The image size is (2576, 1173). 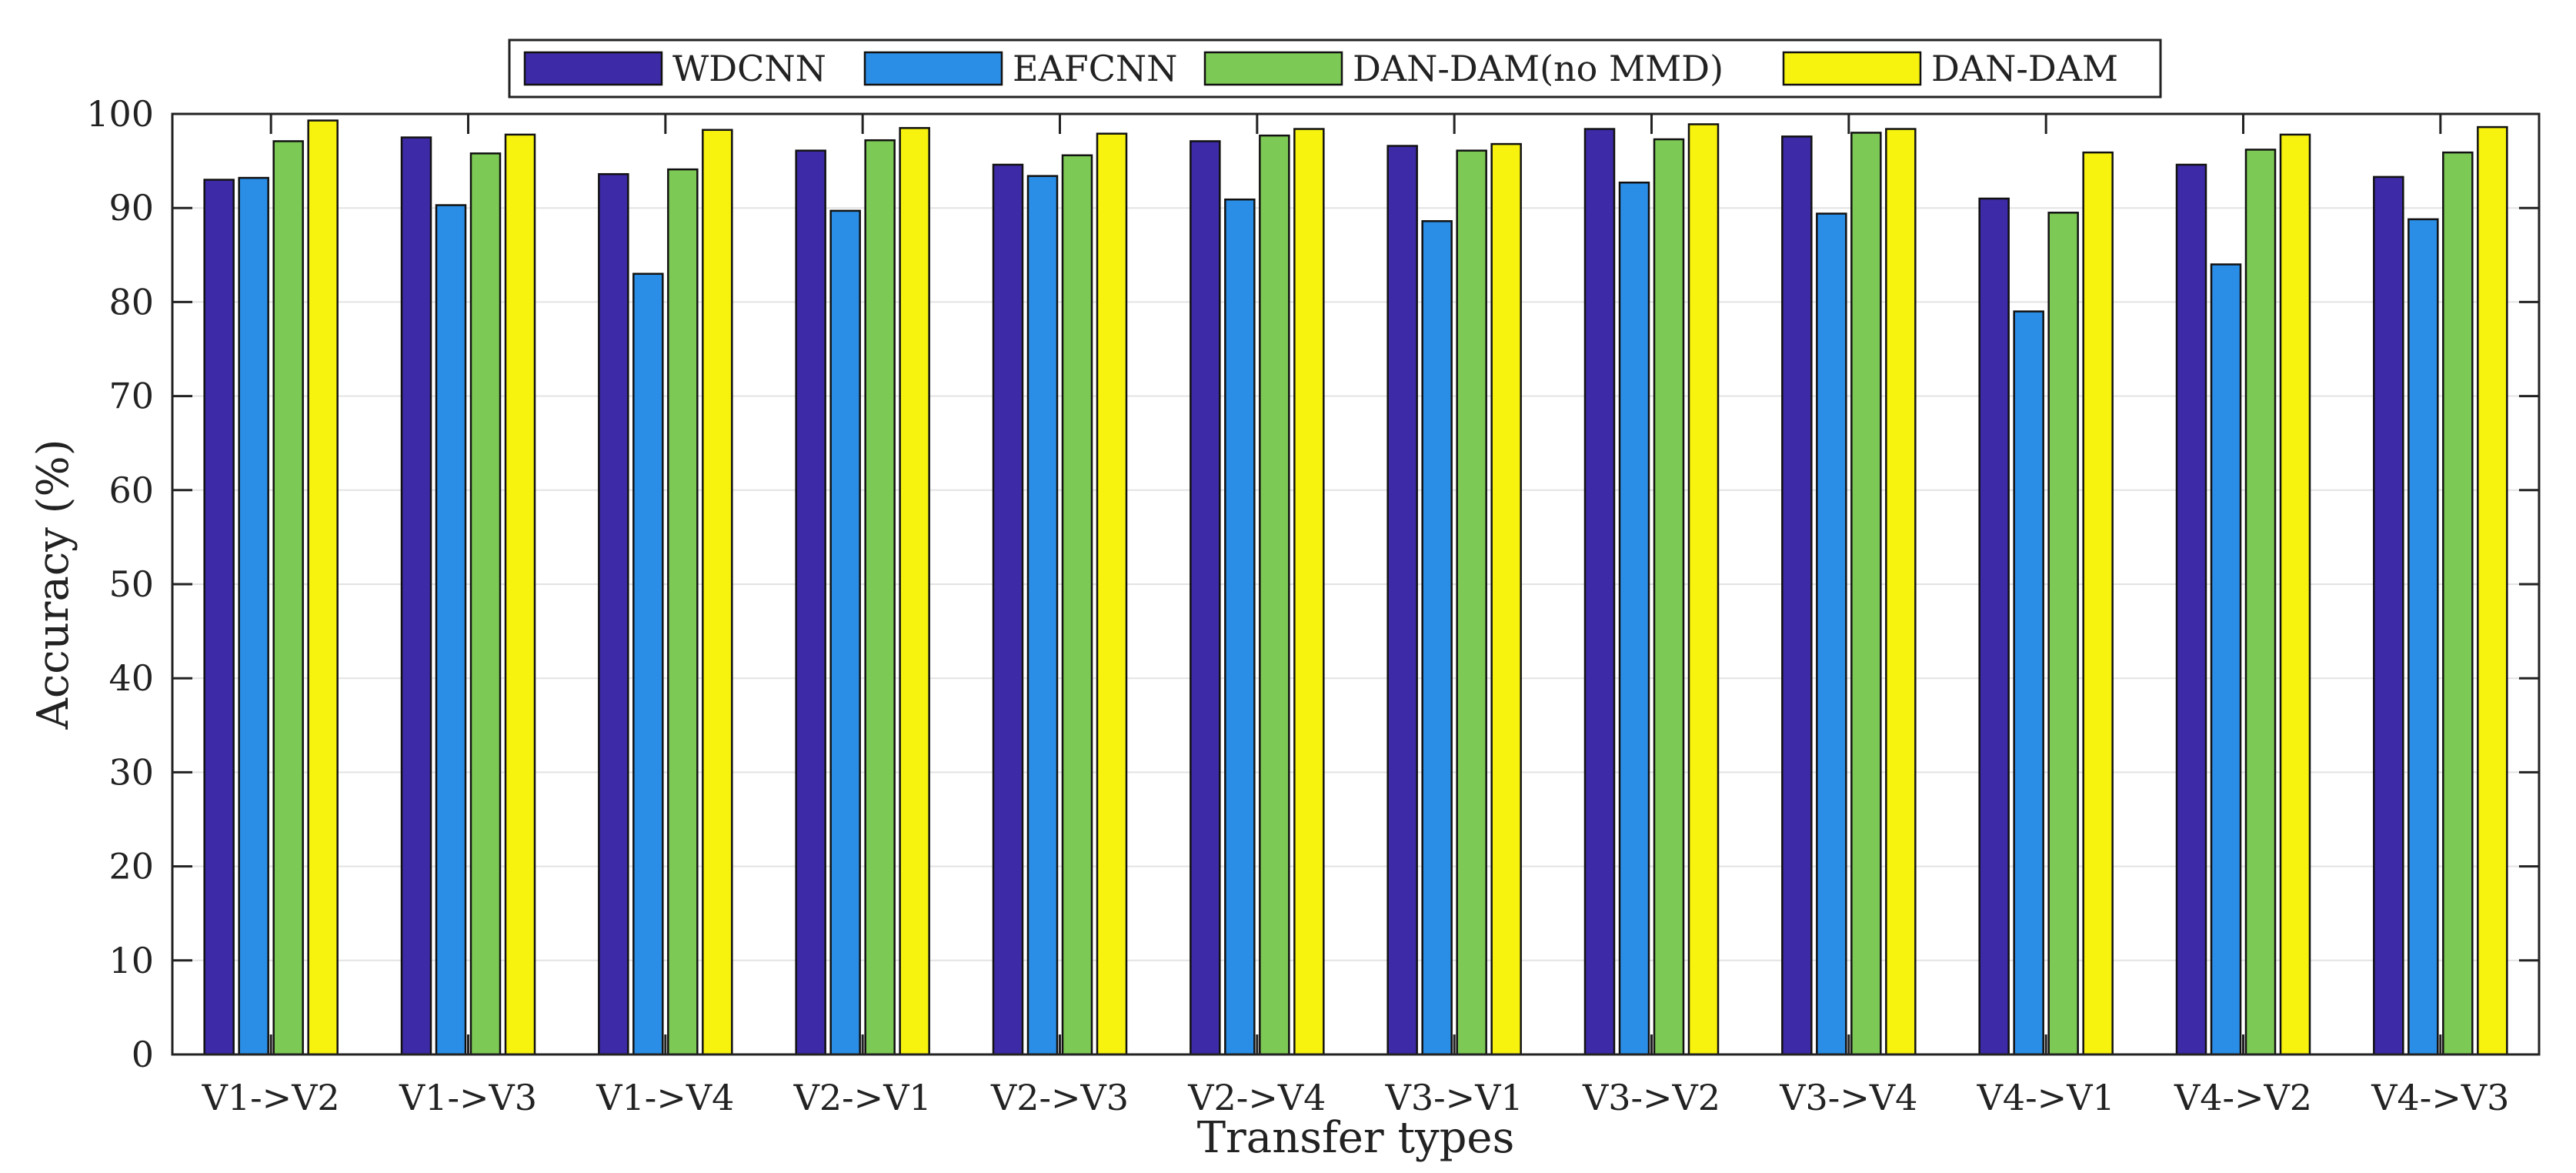 I want to click on bar-wdcnn-v1-v4, so click(x=614, y=614).